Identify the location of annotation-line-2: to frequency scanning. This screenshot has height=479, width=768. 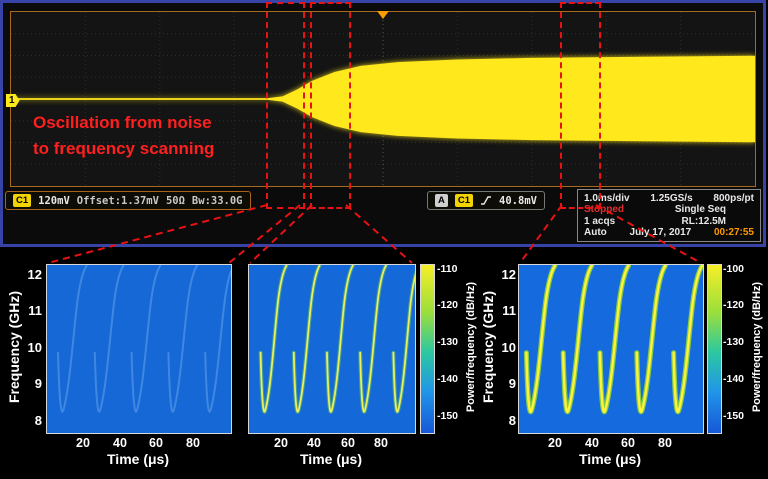
(124, 149).